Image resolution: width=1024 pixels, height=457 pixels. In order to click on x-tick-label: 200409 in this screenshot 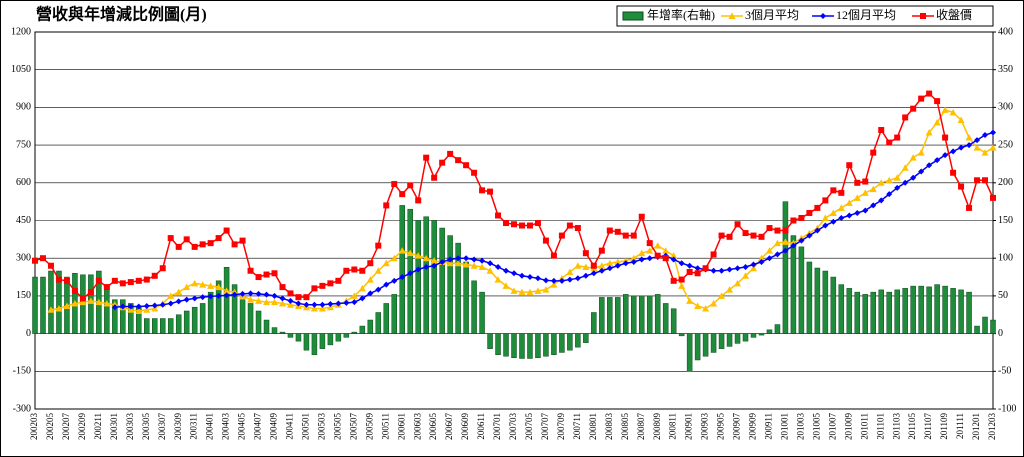, I will do `click(274, 427)`.